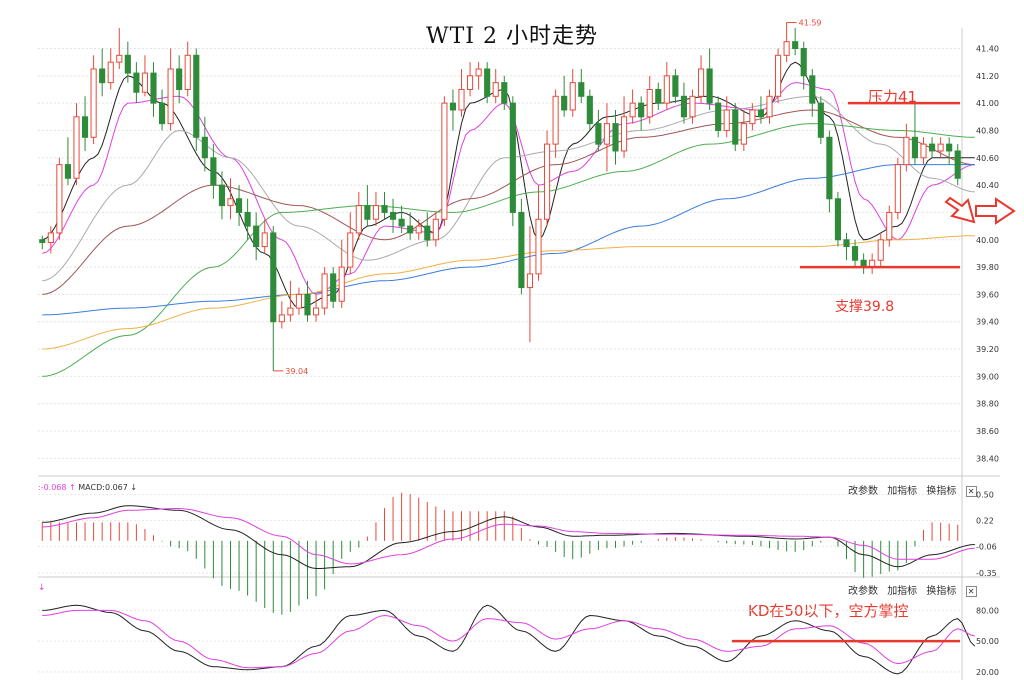 This screenshot has height=690, width=1024. What do you see at coordinates (960, 210) in the screenshot?
I see `down-arrow-icon` at bounding box center [960, 210].